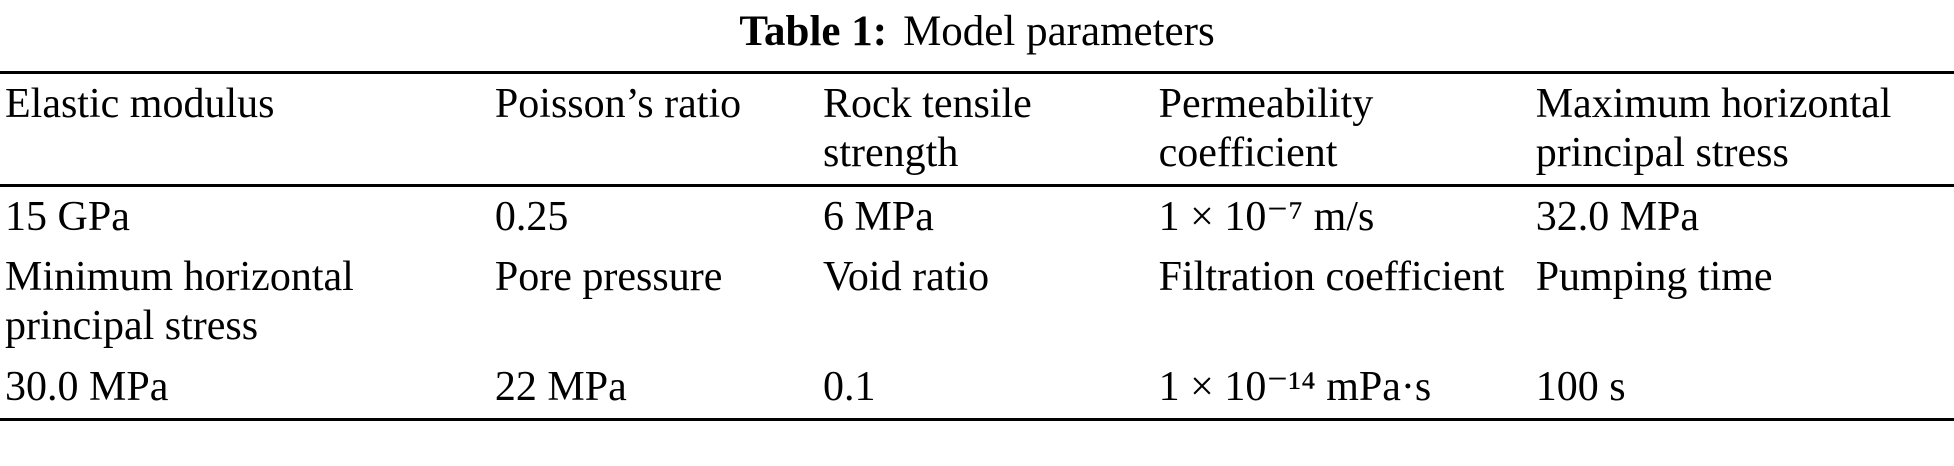 The height and width of the screenshot is (466, 1954). I want to click on value-cell-pore-pressure: 22 MPa, so click(560, 386).